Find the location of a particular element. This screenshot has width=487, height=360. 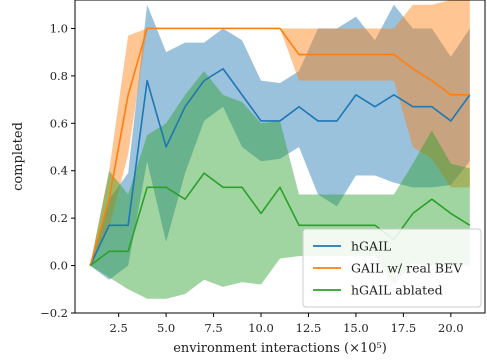

y-tick-label: 0.6 is located at coordinates (59, 123).